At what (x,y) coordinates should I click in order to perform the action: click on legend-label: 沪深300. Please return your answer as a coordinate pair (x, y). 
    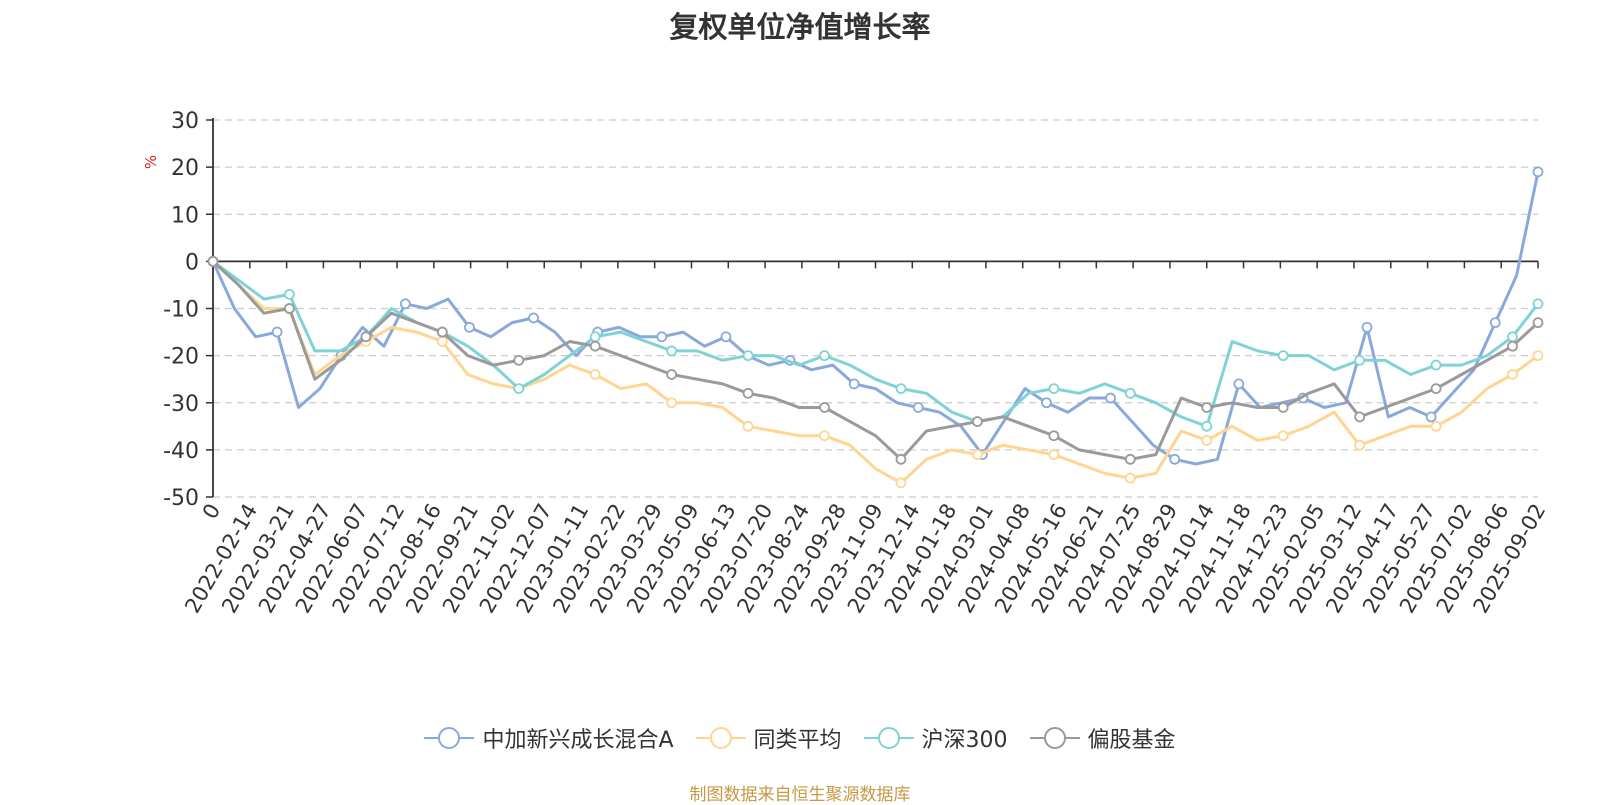
    Looking at the image, I should click on (964, 740).